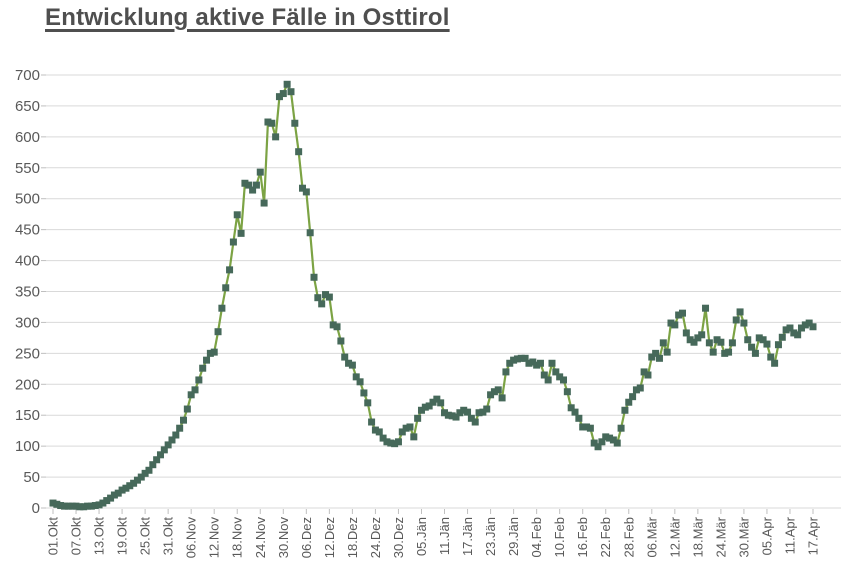 The image size is (846, 581). What do you see at coordinates (27, 137) in the screenshot?
I see `y-tick-label: 600` at bounding box center [27, 137].